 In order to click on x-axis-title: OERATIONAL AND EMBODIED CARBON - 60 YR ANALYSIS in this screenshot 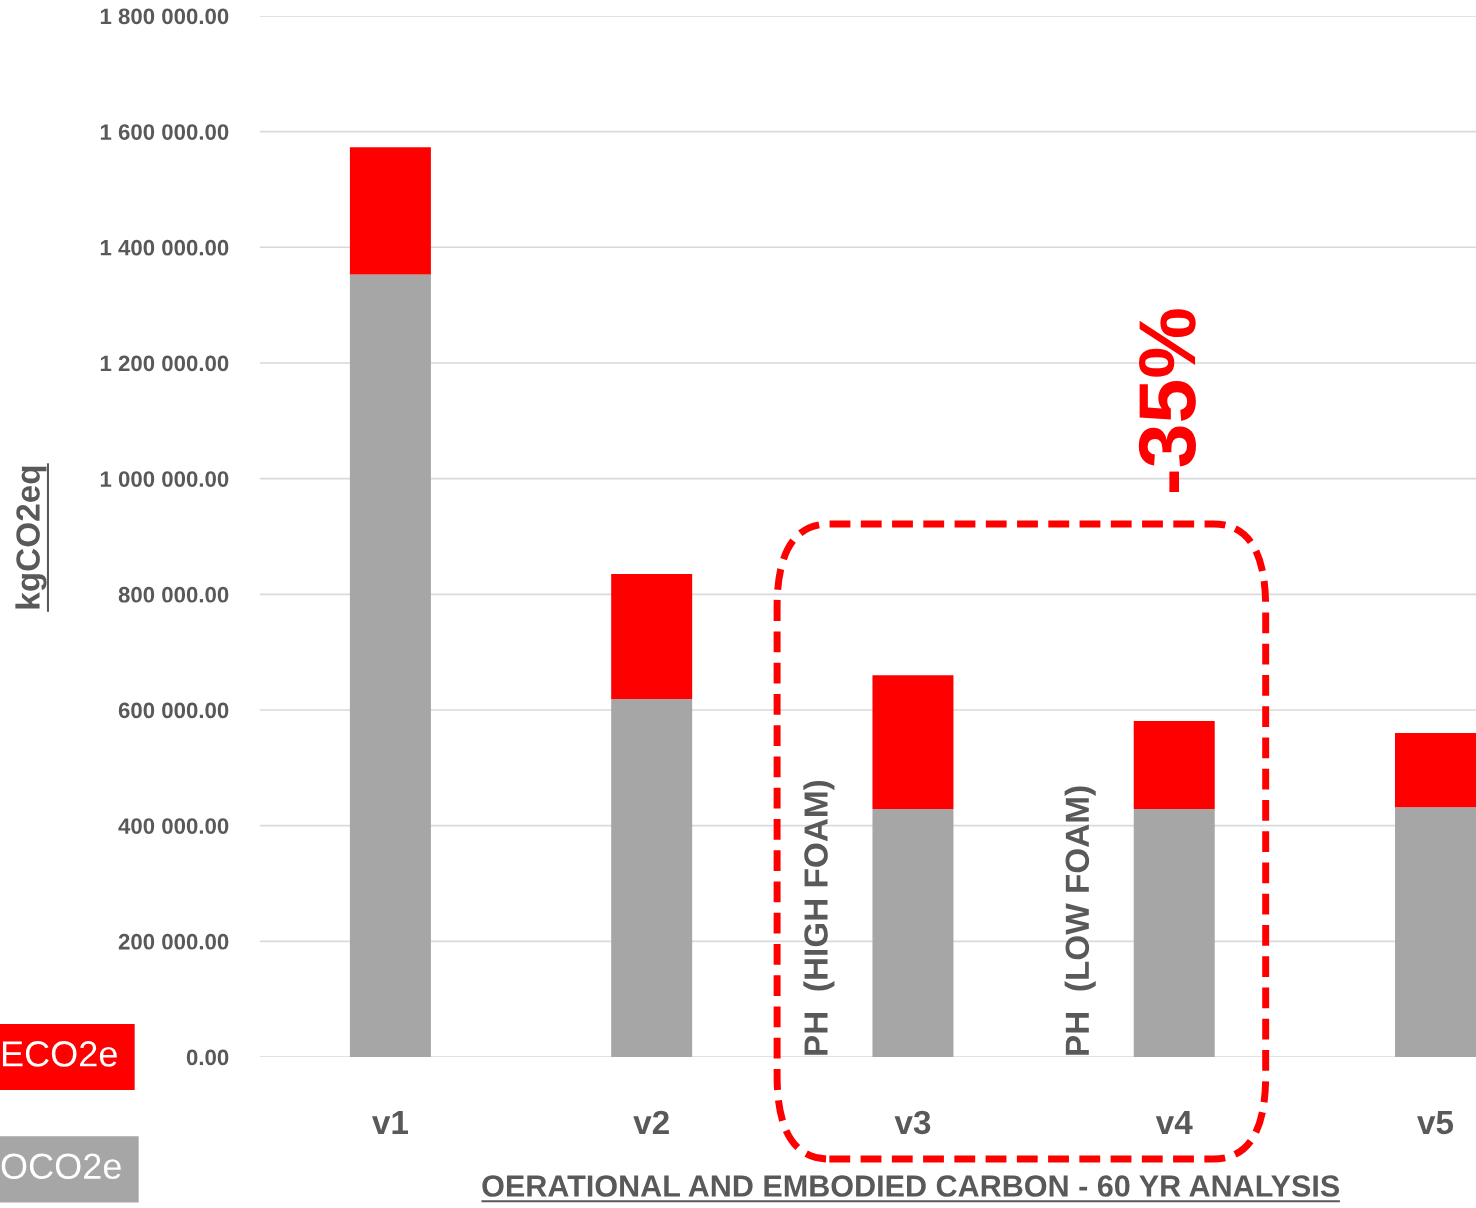, I will do `click(911, 1186)`.